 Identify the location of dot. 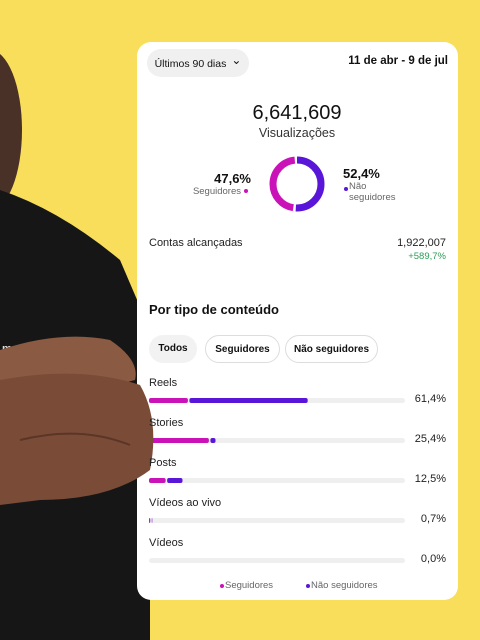
(246, 191).